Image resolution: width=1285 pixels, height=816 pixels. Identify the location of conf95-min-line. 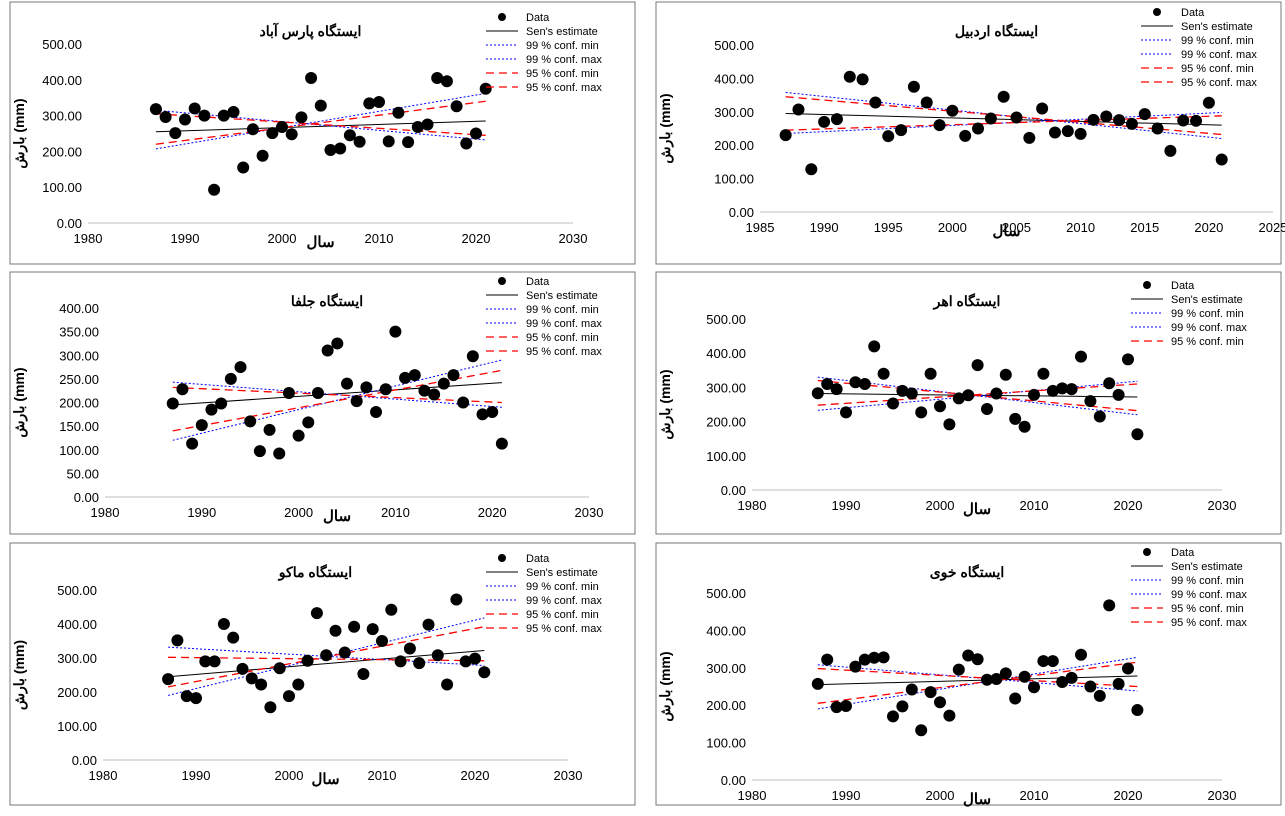
(1003, 123).